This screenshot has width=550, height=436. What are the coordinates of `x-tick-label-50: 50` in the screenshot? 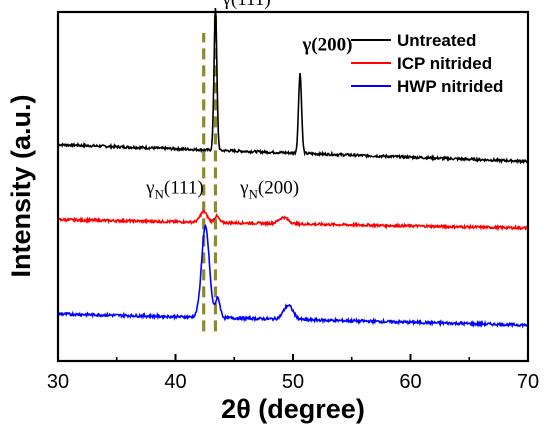 It's located at (293, 382).